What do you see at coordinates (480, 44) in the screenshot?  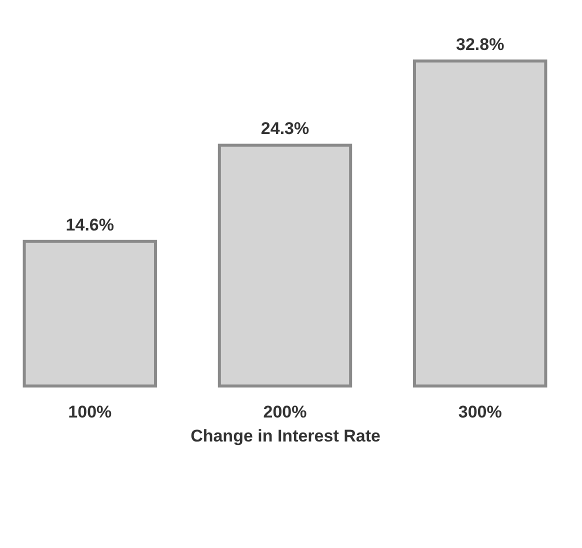 I see `data-label: 32.8%` at bounding box center [480, 44].